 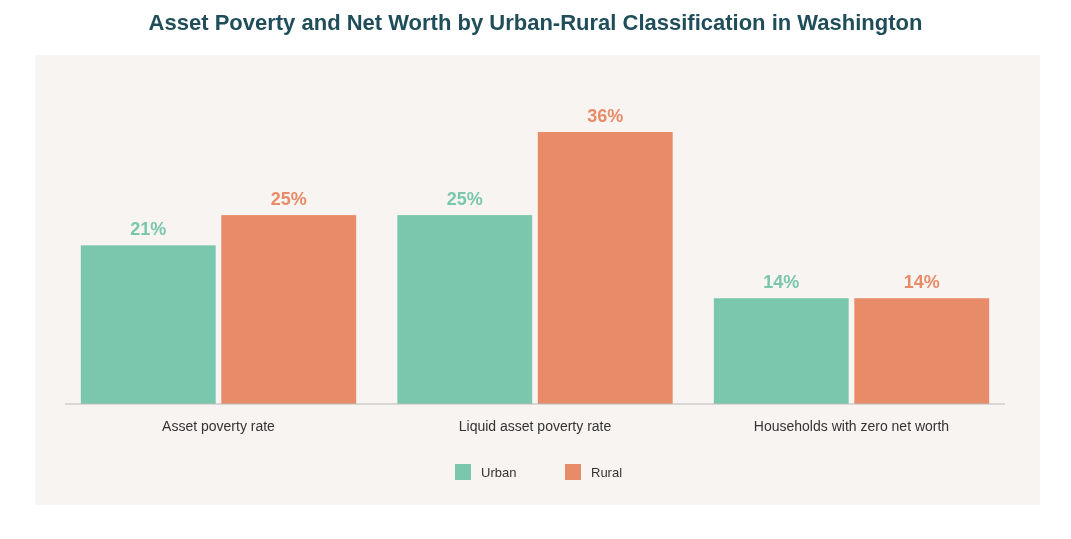 I want to click on x-tick-label: Liquid asset poverty rate, so click(x=535, y=426).